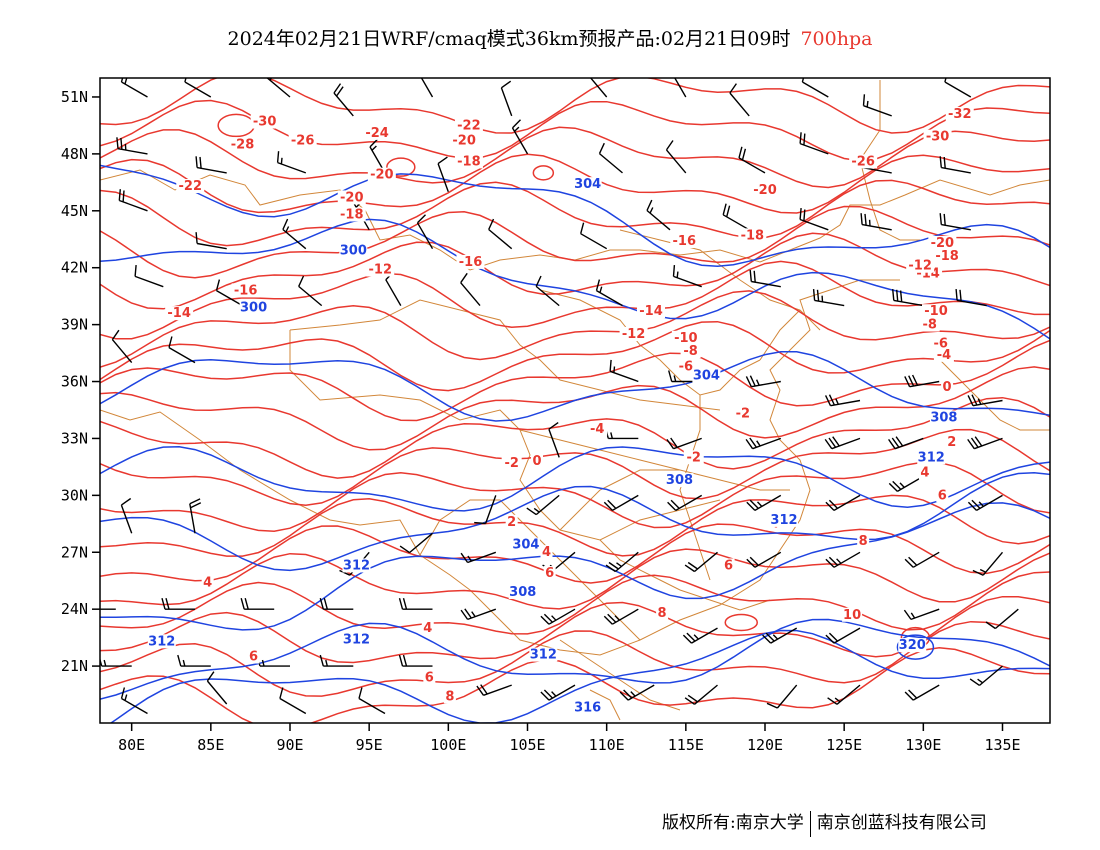 This screenshot has height=850, width=1100. What do you see at coordinates (74, 154) in the screenshot?
I see `lat-tick-label: 48N` at bounding box center [74, 154].